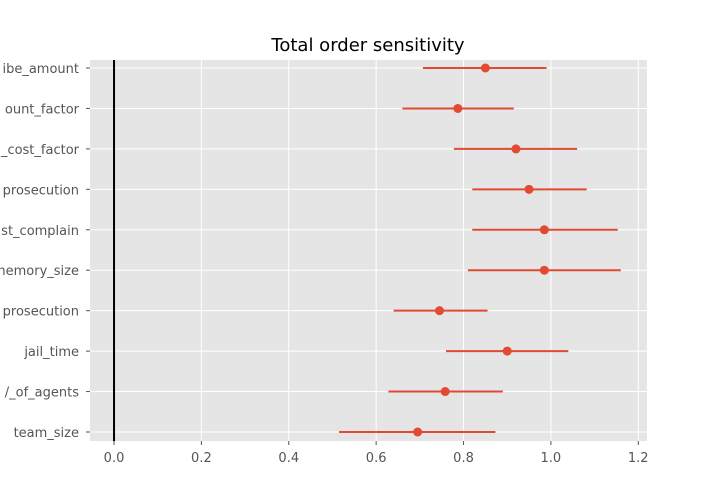 The width and height of the screenshot is (719, 500). Describe the element at coordinates (51, 352) in the screenshot. I see `y-tick-label: jail_time` at that location.